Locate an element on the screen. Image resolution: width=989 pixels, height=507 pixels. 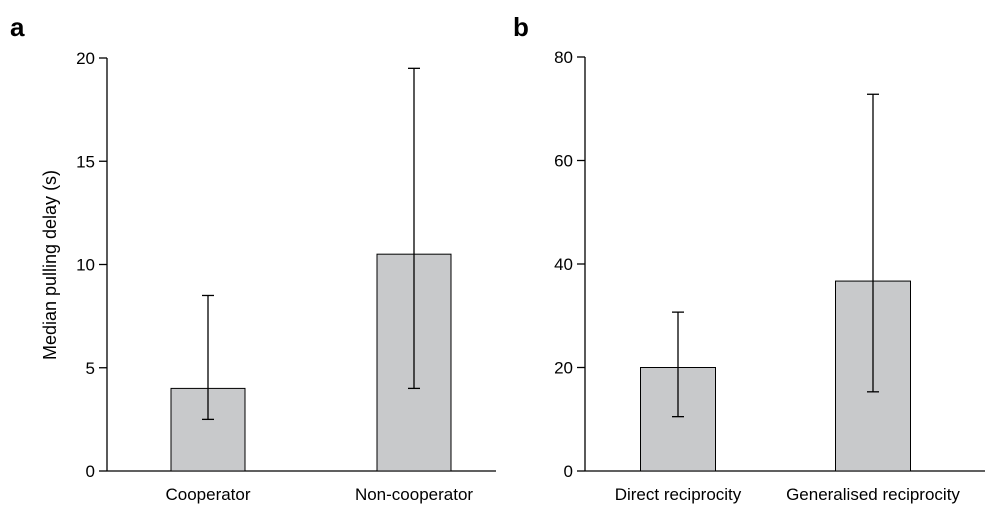
category-label-a: Cooperator is located at coordinates (207, 494).